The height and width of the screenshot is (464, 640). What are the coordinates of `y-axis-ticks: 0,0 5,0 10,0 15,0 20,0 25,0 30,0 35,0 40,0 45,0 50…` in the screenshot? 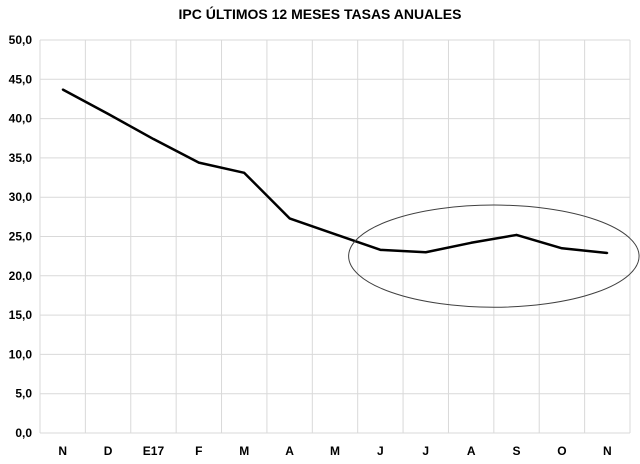 It's located at (21, 236).